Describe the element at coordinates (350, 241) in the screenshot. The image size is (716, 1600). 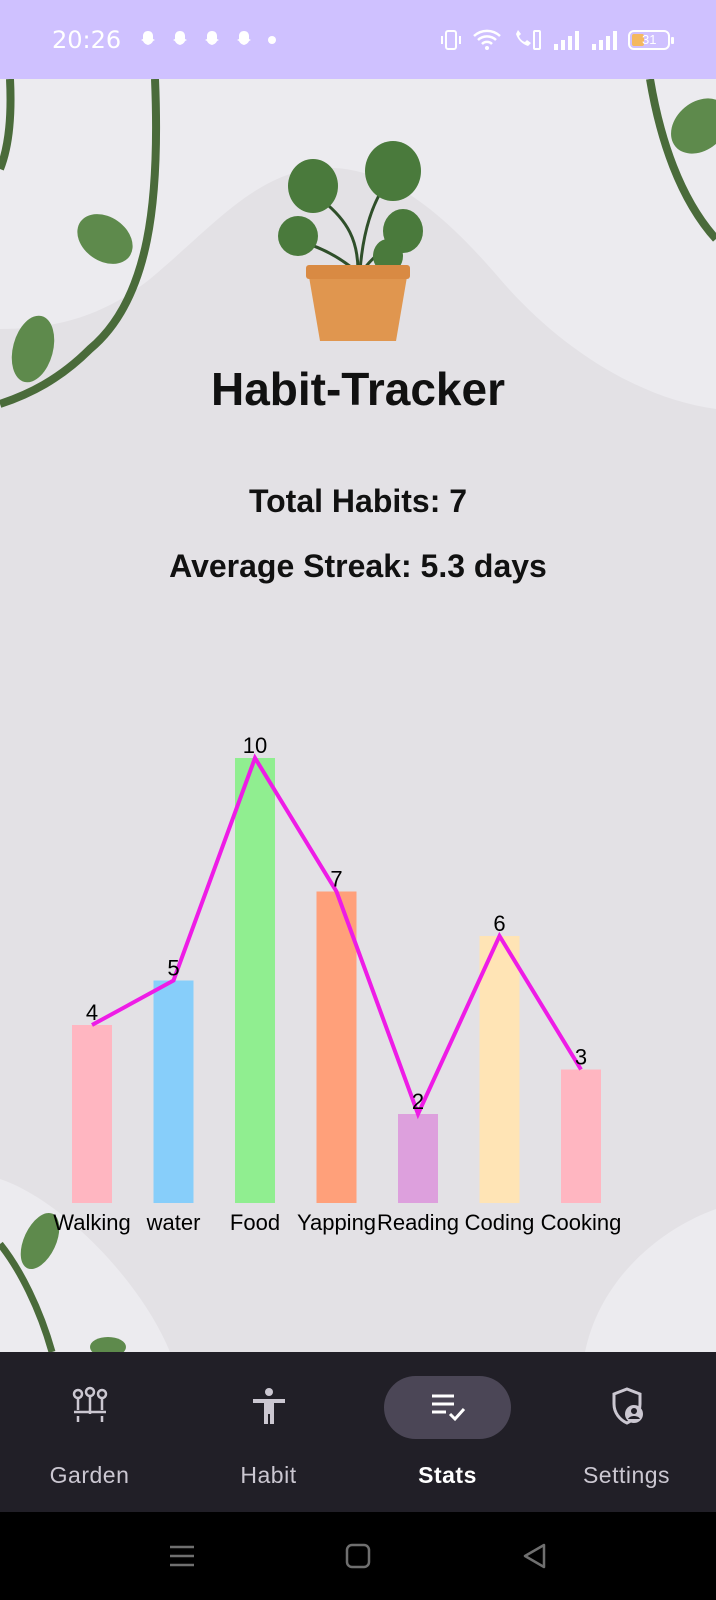
I see `potted-plant-icon` at that location.